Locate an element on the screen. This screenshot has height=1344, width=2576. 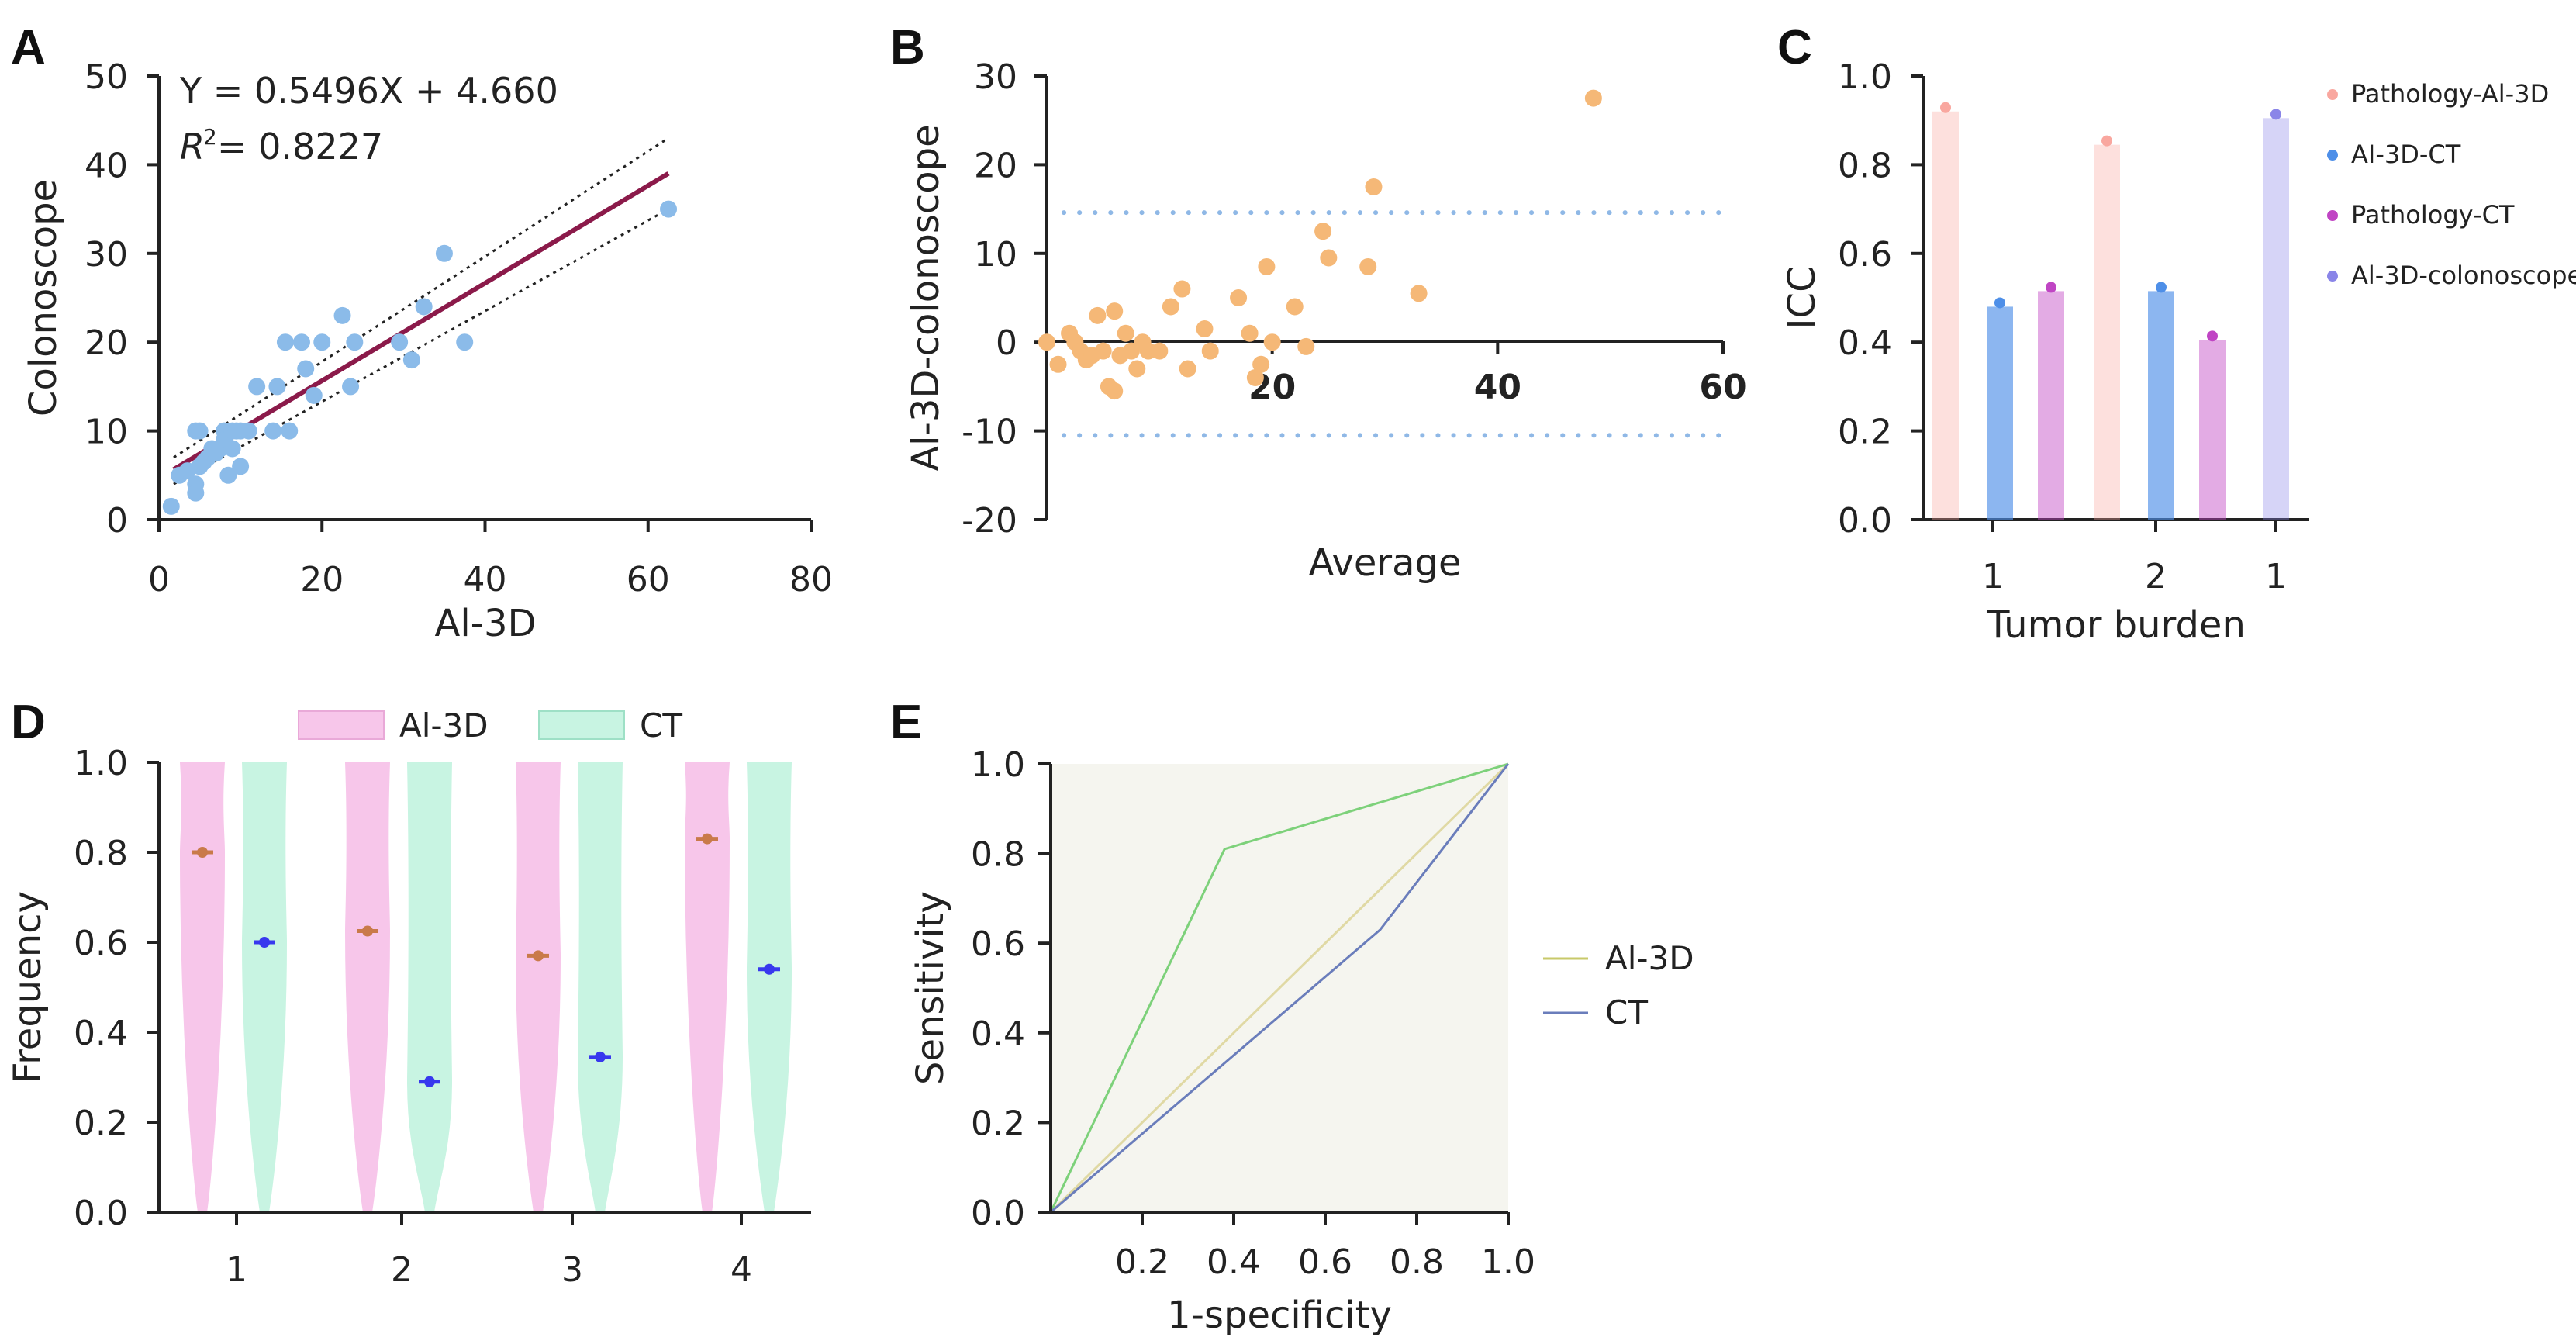
c-y-tick-label: 0.4 is located at coordinates (1865, 343).